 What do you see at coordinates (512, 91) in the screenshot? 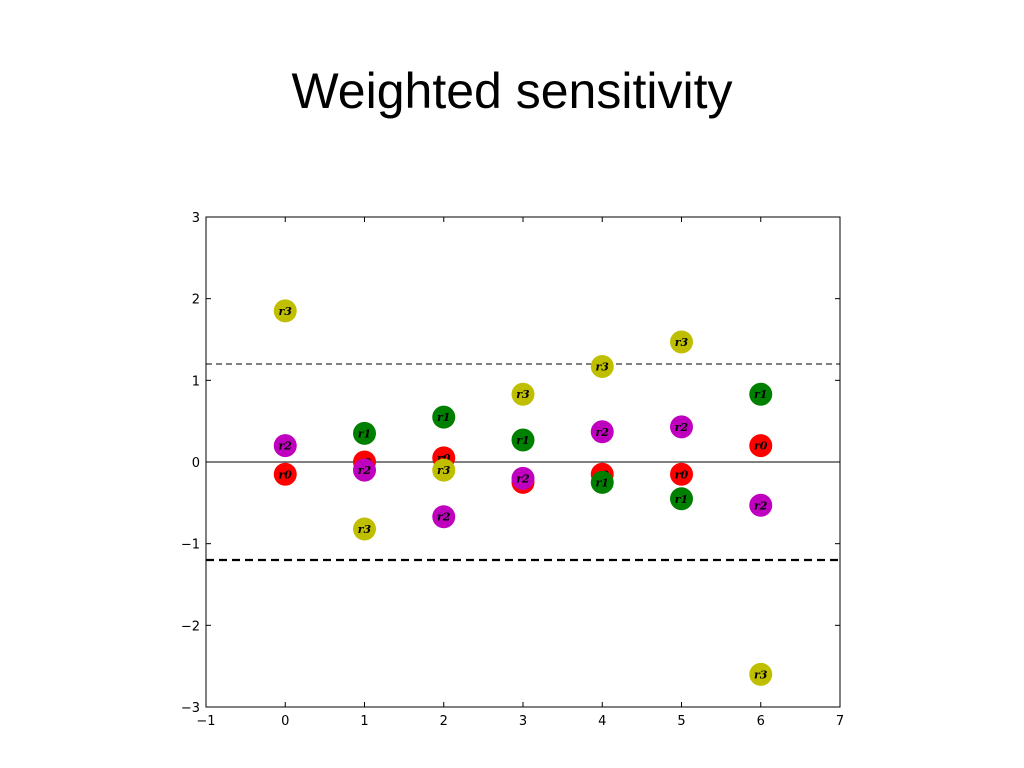
I see `slide-title: Weighted sensitivity` at bounding box center [512, 91].